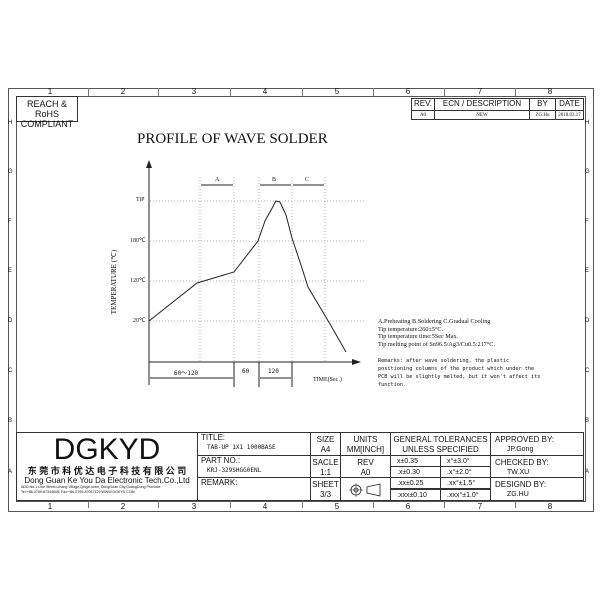  I want to click on temperature-curve, so click(247, 276).